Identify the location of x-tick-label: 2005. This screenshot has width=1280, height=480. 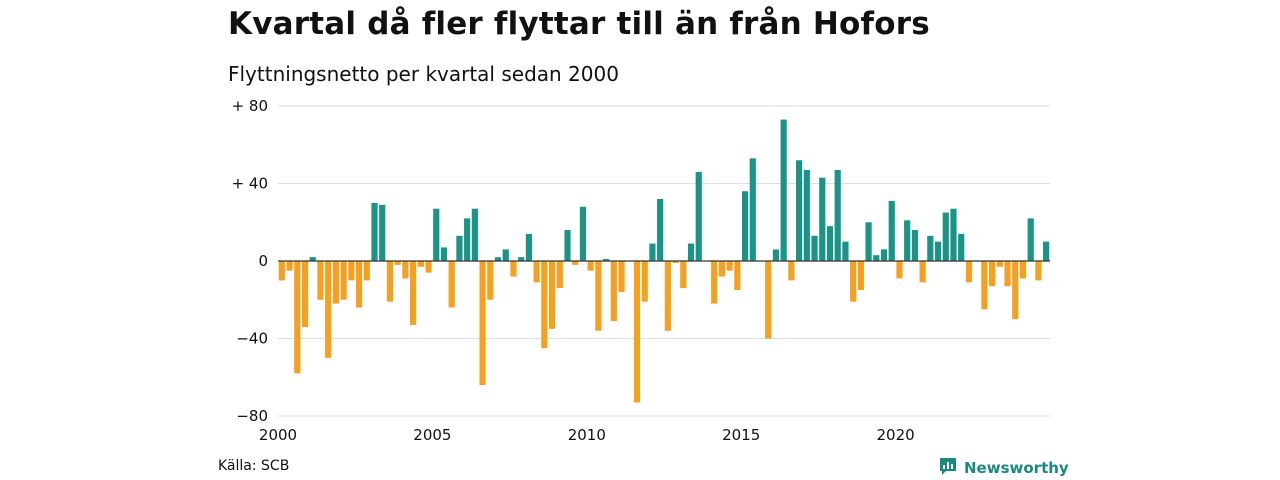
(432, 435).